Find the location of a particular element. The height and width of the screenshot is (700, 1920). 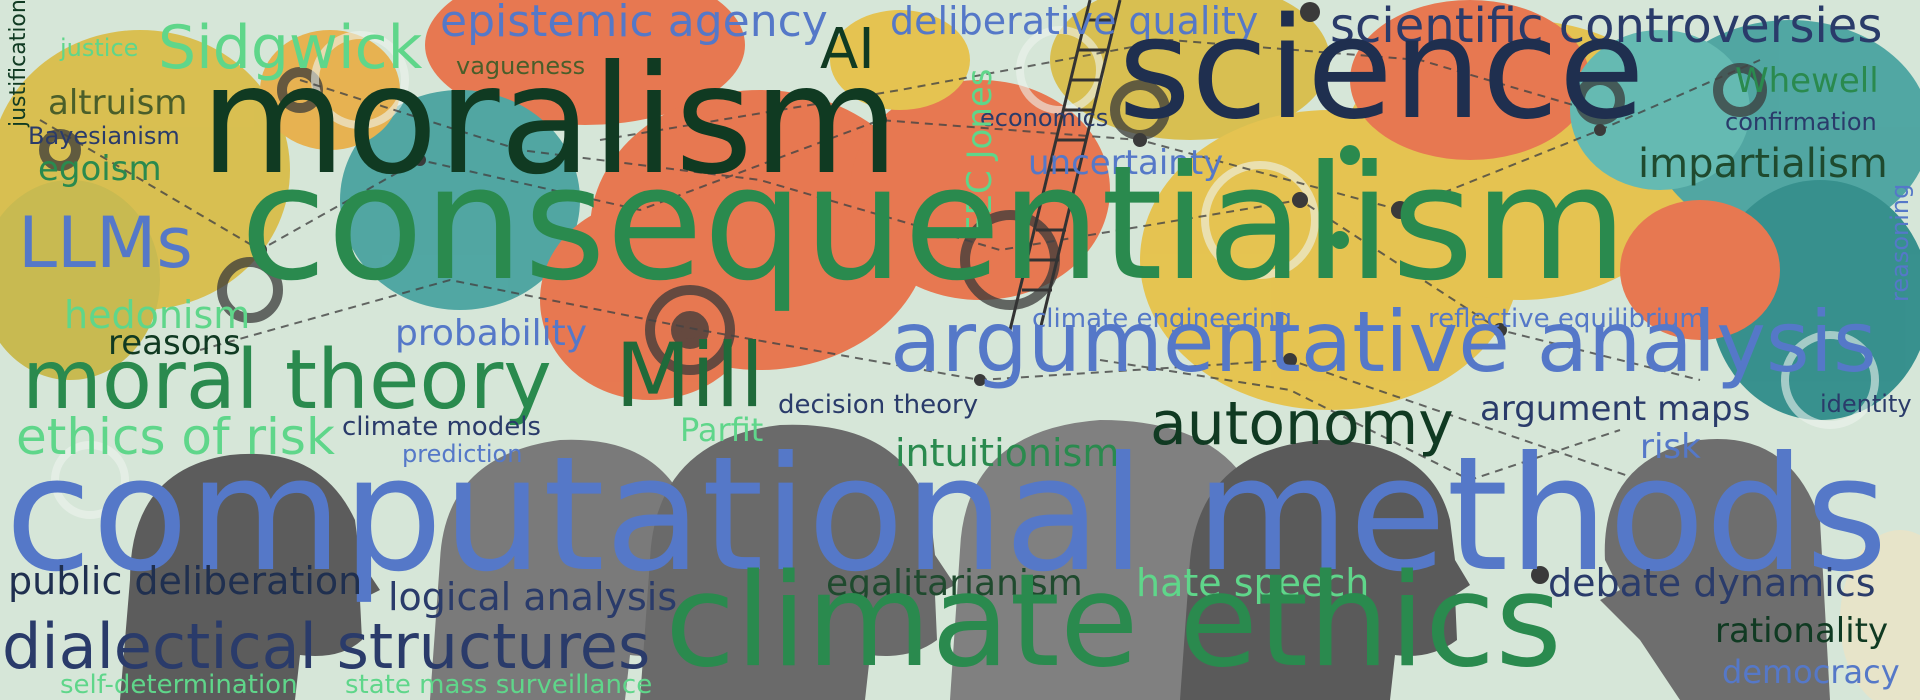

word-moralism: moralism is located at coordinates (550, 121).